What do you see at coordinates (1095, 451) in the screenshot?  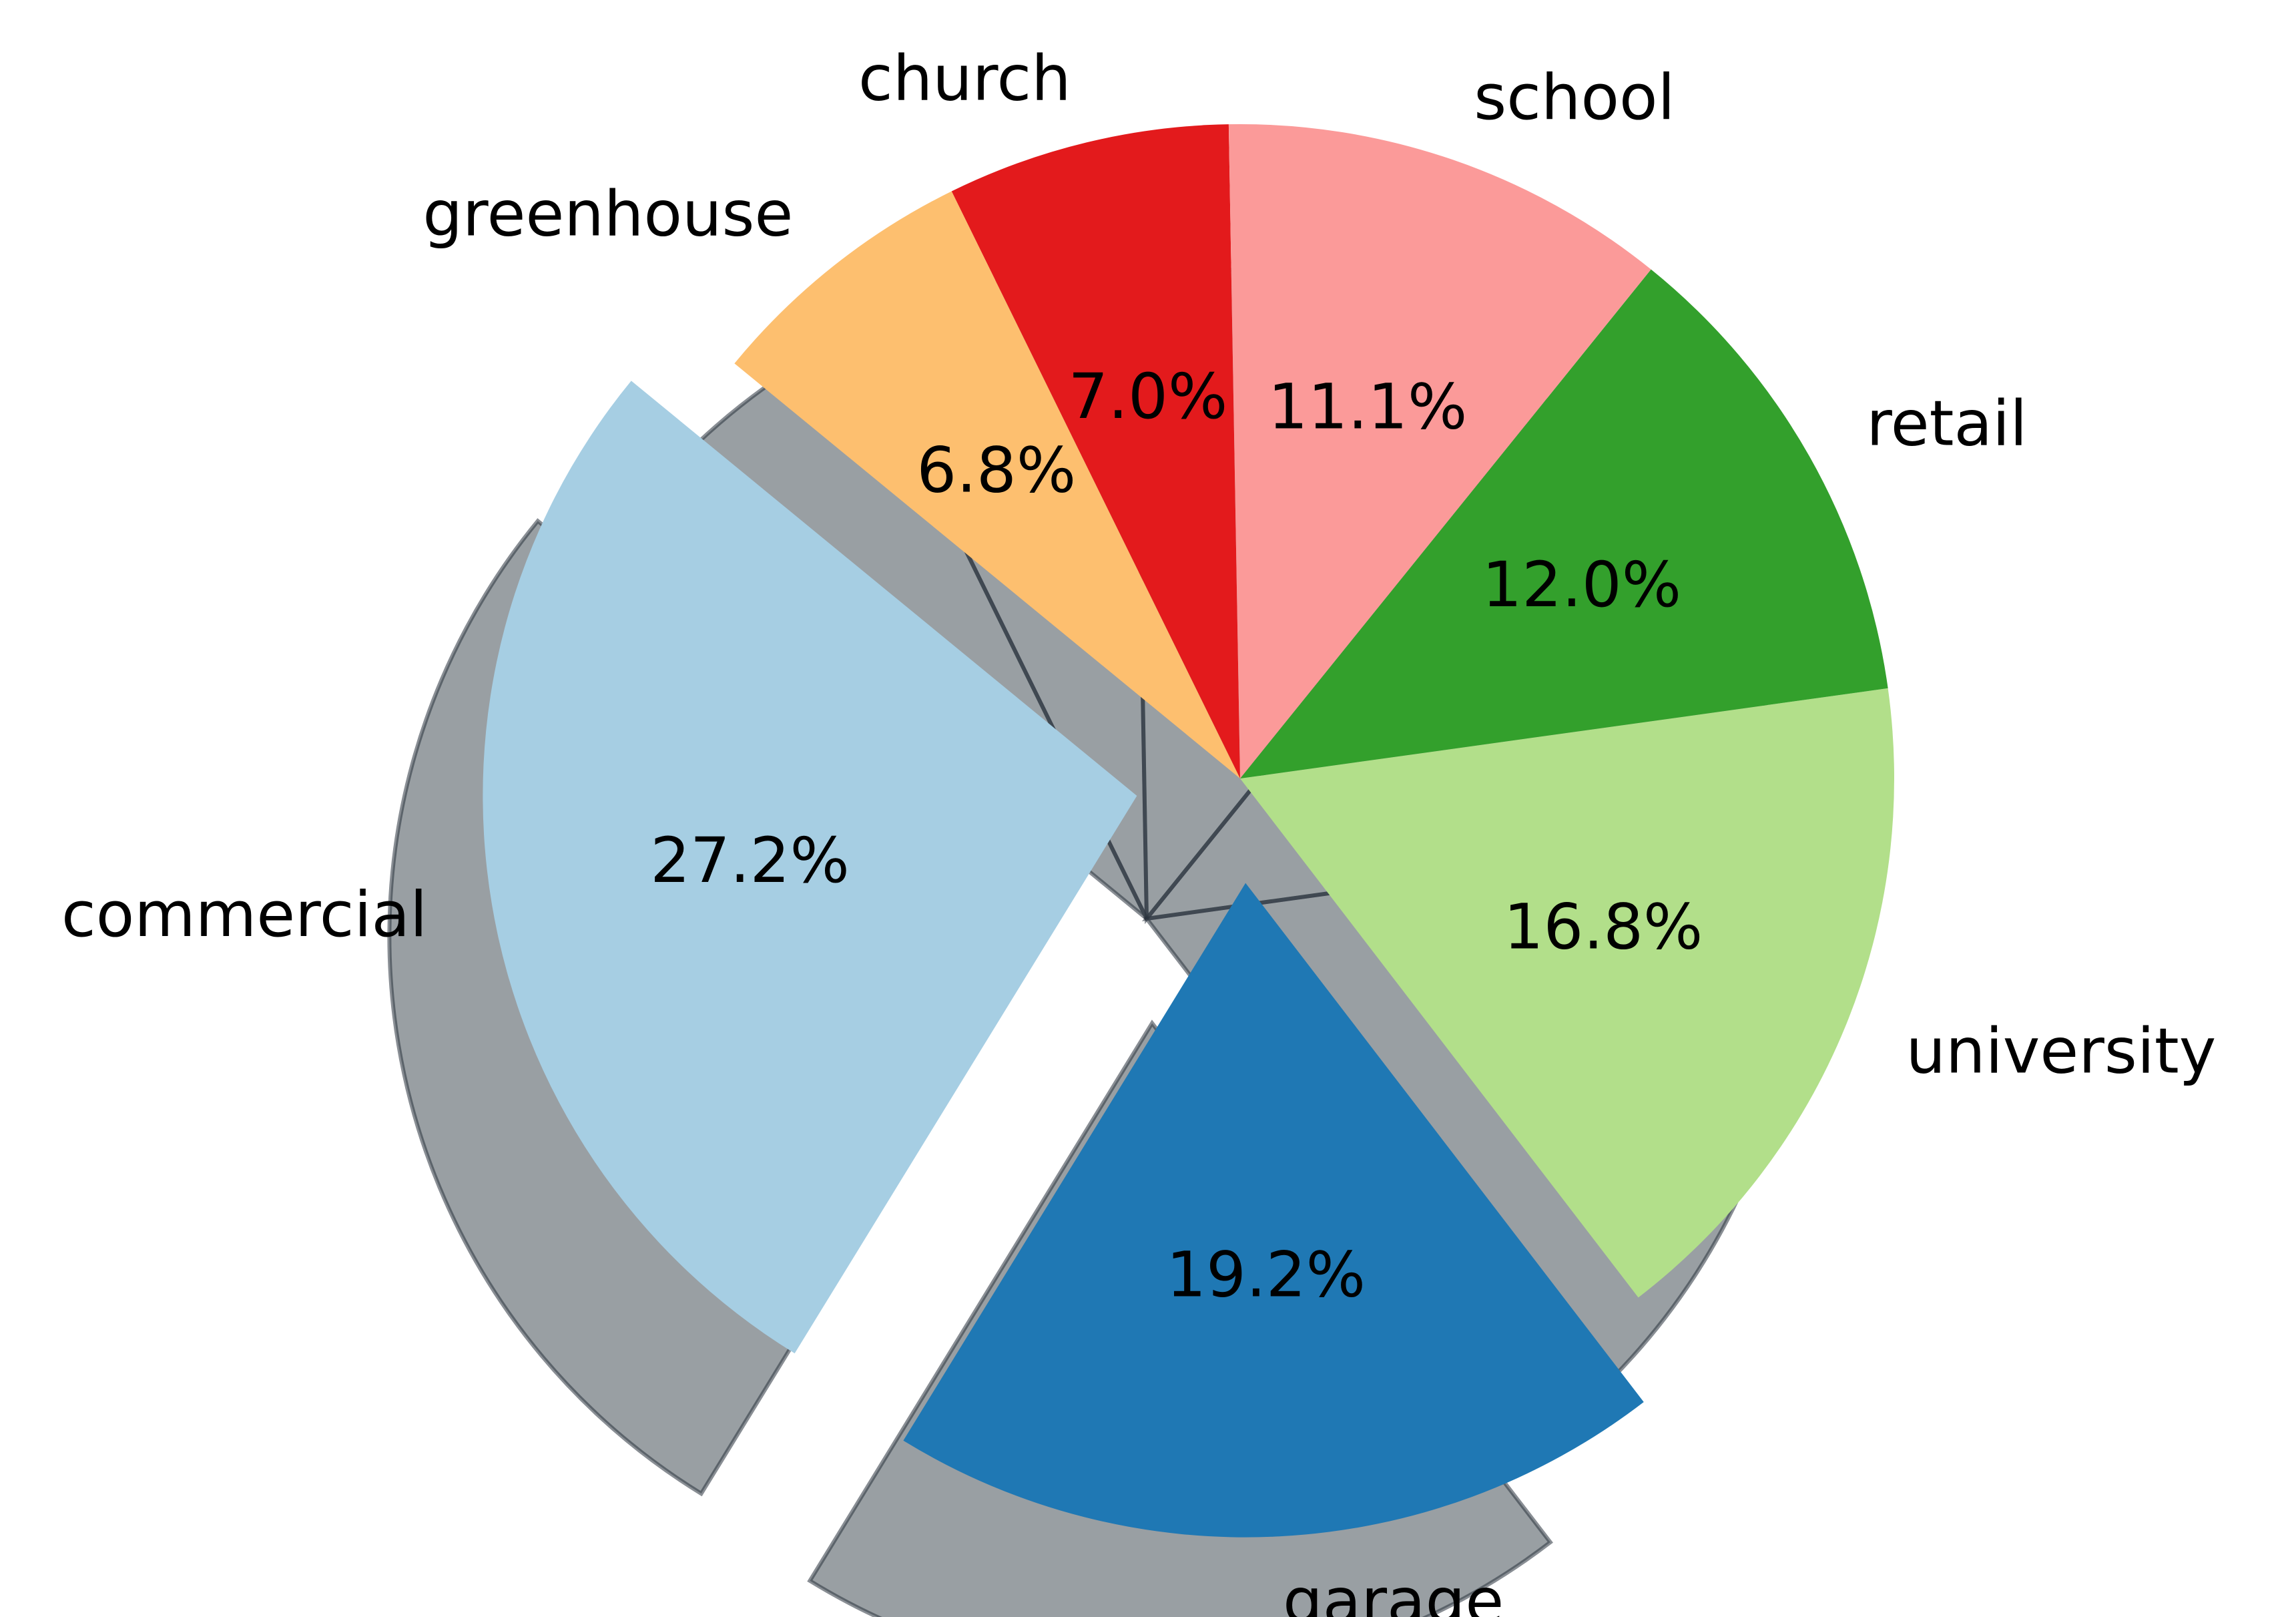 I see `slice-church` at bounding box center [1095, 451].